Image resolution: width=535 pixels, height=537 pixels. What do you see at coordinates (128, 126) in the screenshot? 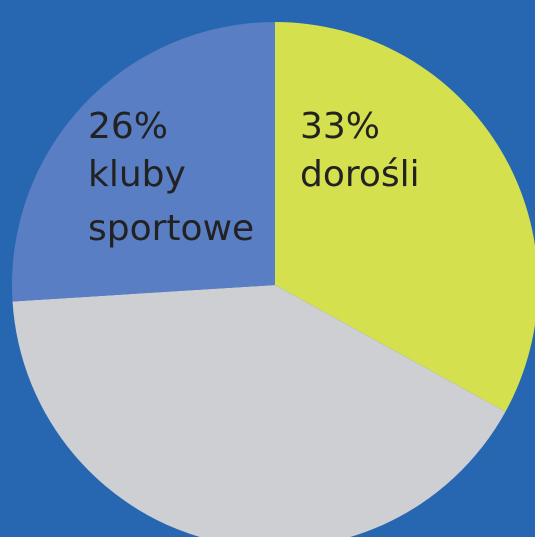
I see `value-label: 26%` at bounding box center [128, 126].